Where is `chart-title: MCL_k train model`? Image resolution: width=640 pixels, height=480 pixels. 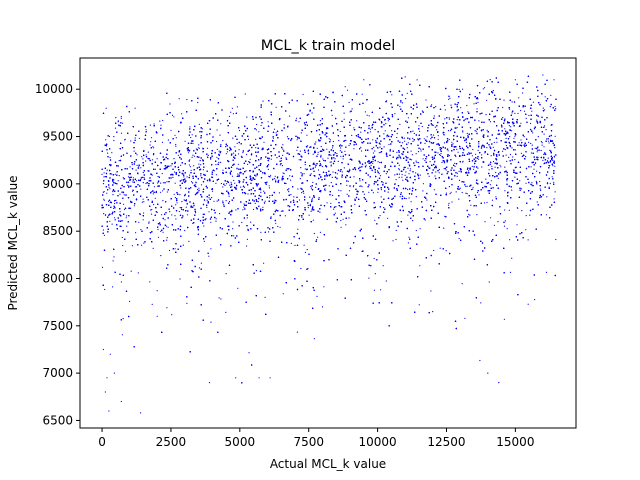 chart-title: MCL_k train model is located at coordinates (328, 46).